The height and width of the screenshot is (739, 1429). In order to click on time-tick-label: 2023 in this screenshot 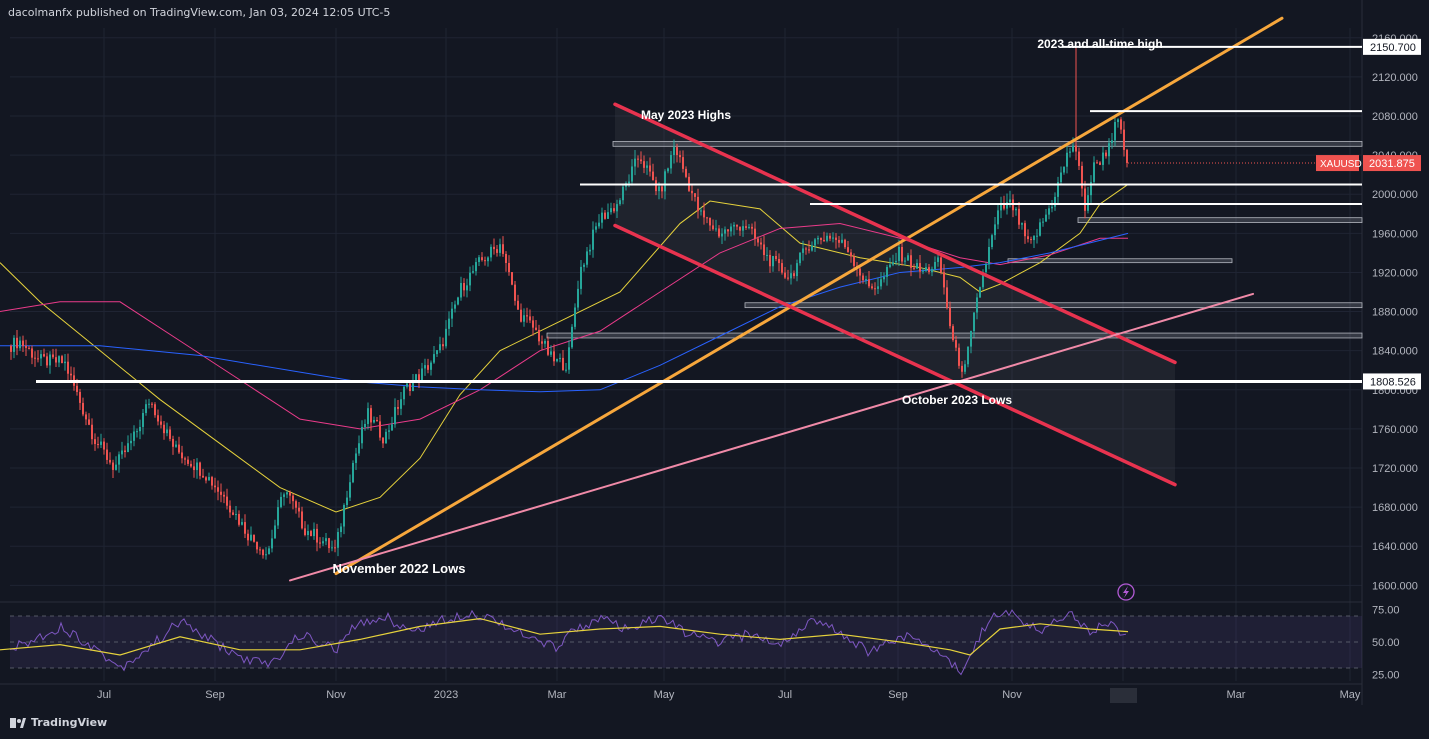, I will do `click(446, 695)`.